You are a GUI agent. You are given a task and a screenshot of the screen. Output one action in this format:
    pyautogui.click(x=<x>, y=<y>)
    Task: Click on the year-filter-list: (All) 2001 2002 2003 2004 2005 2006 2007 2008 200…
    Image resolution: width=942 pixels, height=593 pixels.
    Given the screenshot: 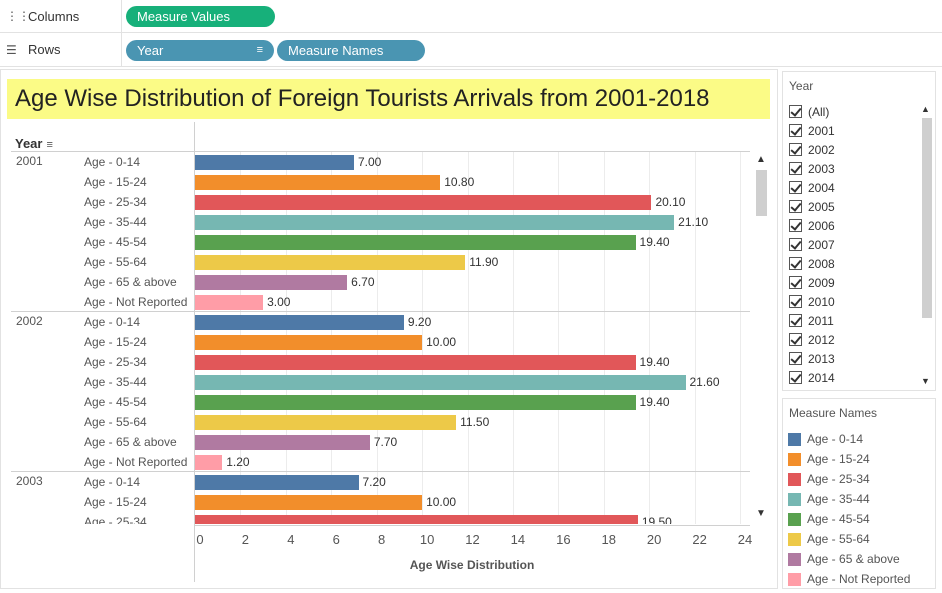 What is the action you would take?
    pyautogui.click(x=855, y=245)
    